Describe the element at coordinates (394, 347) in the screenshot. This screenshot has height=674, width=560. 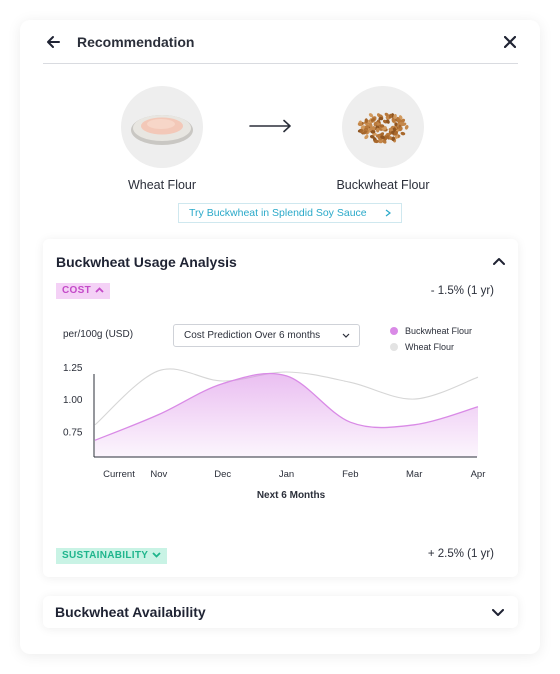
I see `legend-dot-wheat` at that location.